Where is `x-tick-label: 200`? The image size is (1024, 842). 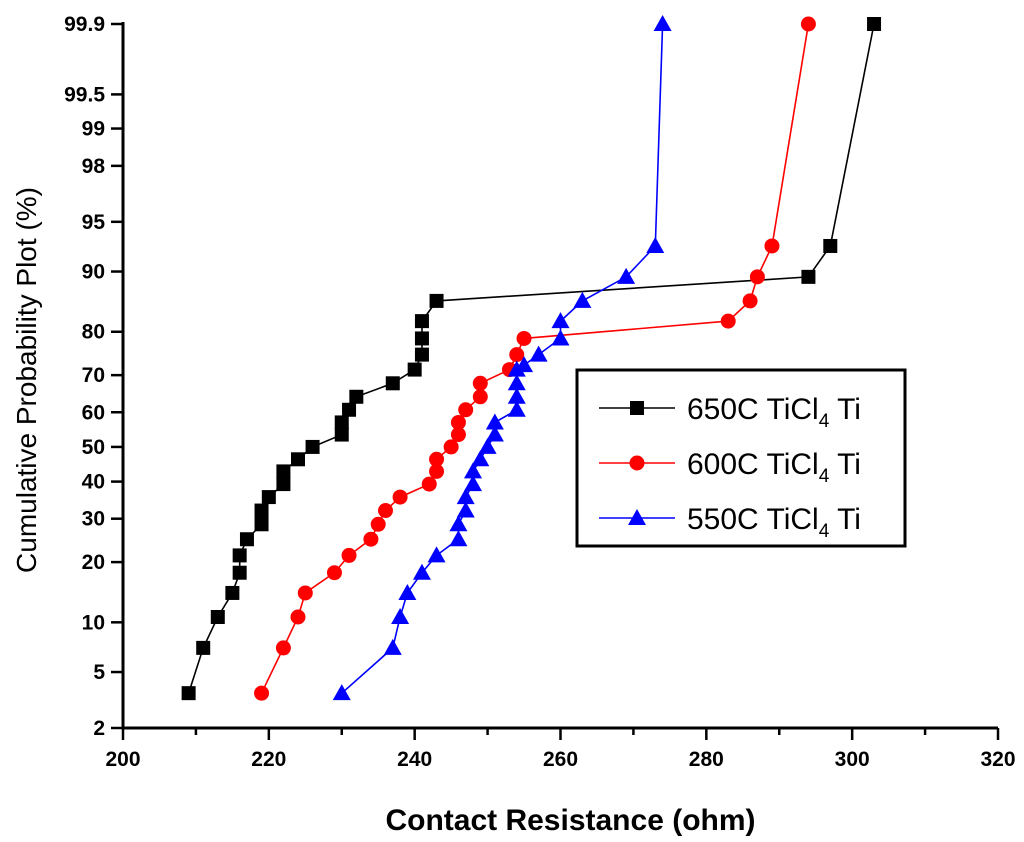
x-tick-label: 200 is located at coordinates (122, 759).